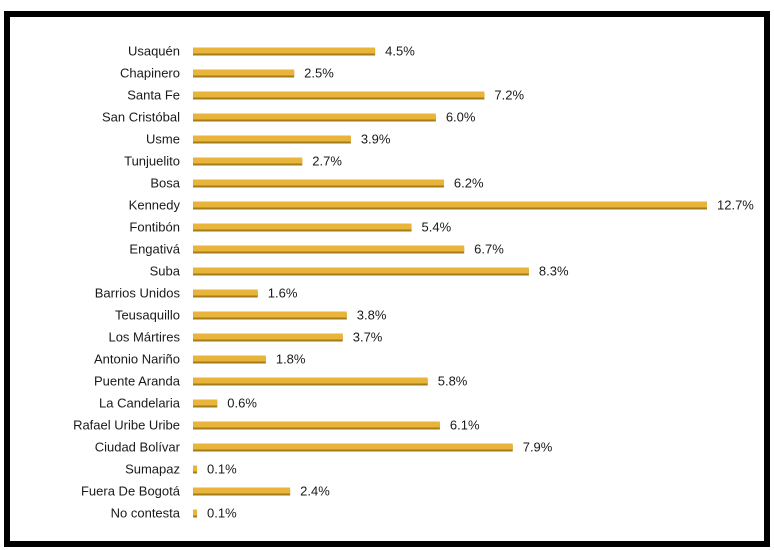 The image size is (774, 550). What do you see at coordinates (453, 381) in the screenshot?
I see `value-label: 5.8%` at bounding box center [453, 381].